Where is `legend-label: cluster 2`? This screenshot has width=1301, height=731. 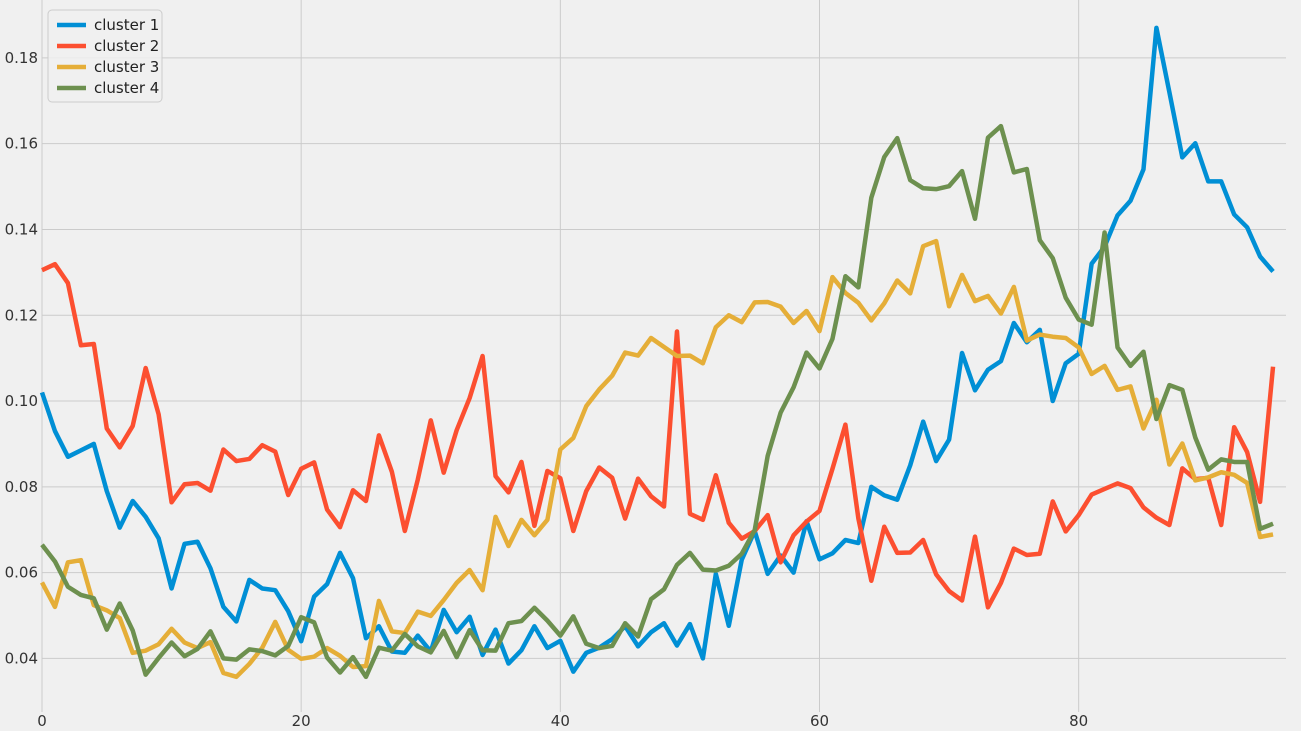
legend-label: cluster 2 is located at coordinates (126, 46).